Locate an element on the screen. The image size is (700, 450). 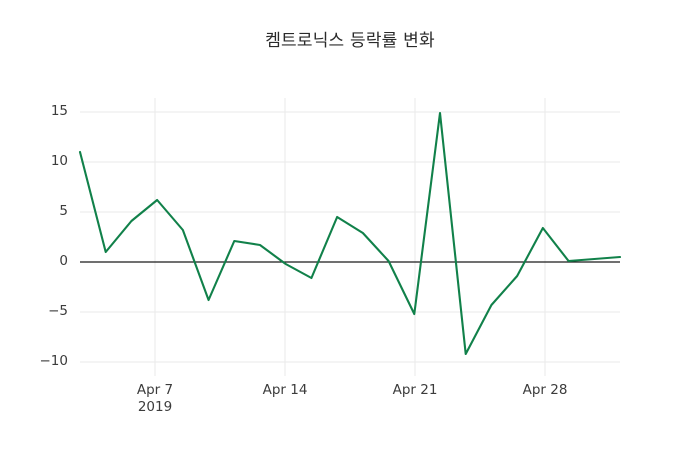
x-tick-primary: Apr 14 is located at coordinates (285, 390).